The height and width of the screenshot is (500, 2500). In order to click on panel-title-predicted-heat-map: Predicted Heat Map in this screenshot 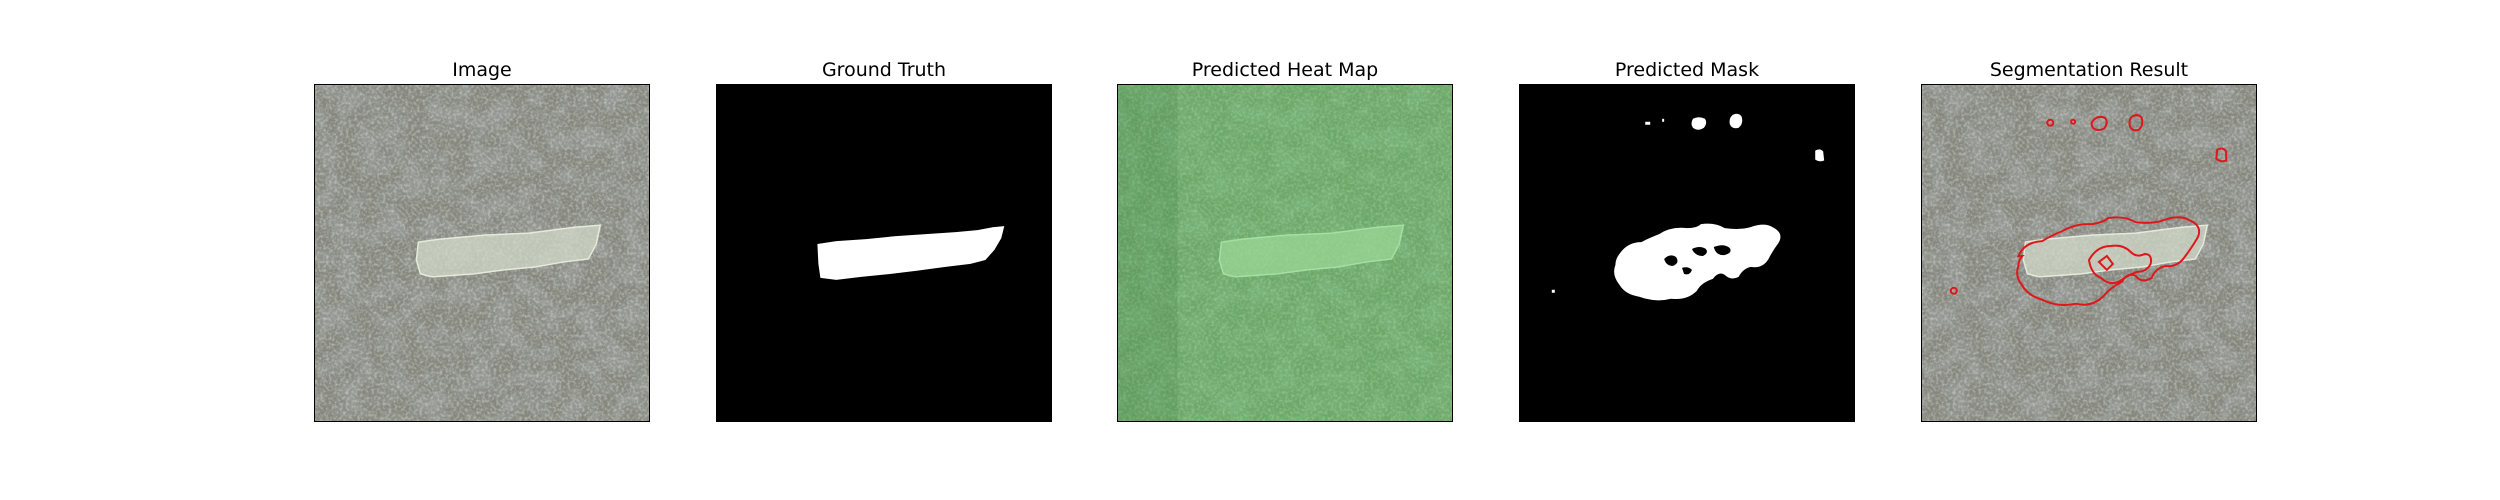, I will do `click(1285, 70)`.